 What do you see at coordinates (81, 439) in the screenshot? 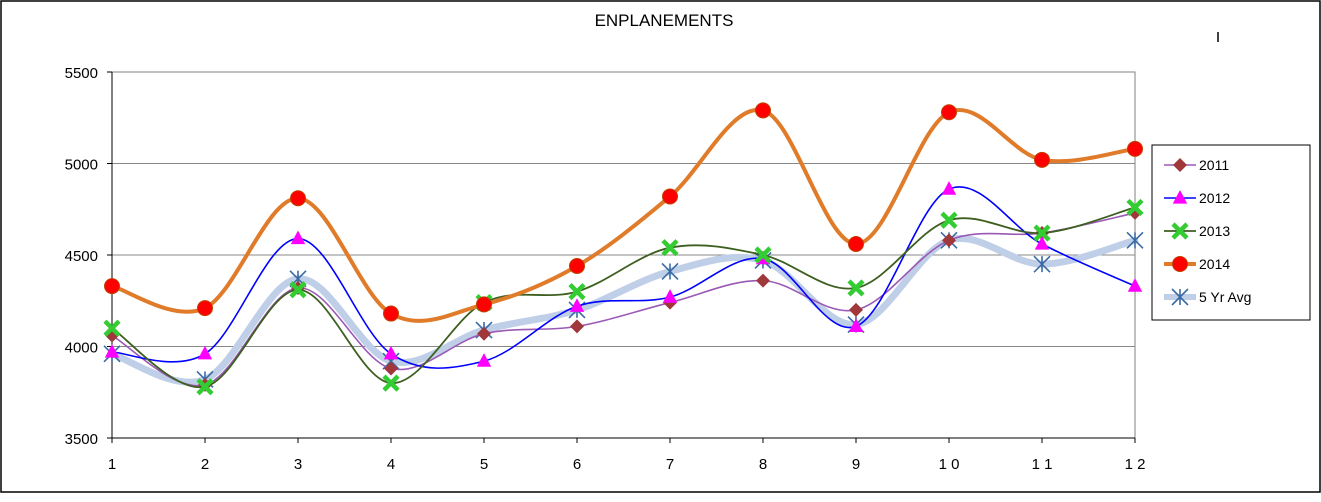
I see `y-tick-label: 3500` at bounding box center [81, 439].